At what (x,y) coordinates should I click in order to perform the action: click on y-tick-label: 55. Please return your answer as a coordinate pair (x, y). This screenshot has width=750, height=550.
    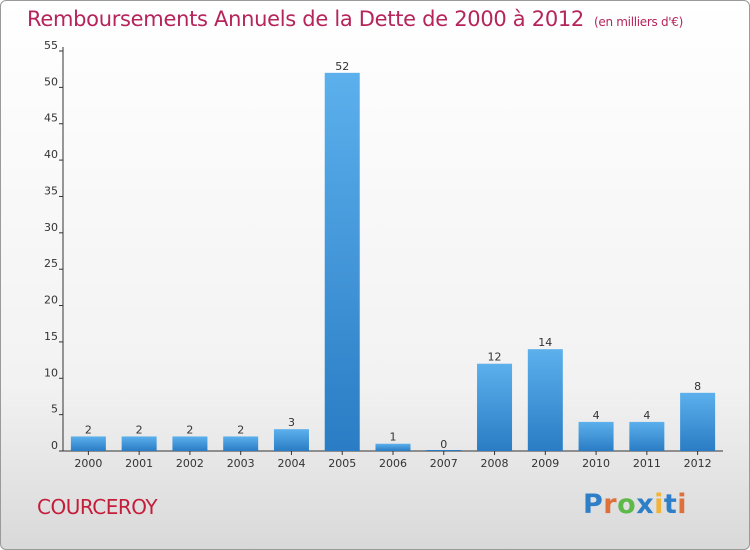
    Looking at the image, I should click on (51, 45).